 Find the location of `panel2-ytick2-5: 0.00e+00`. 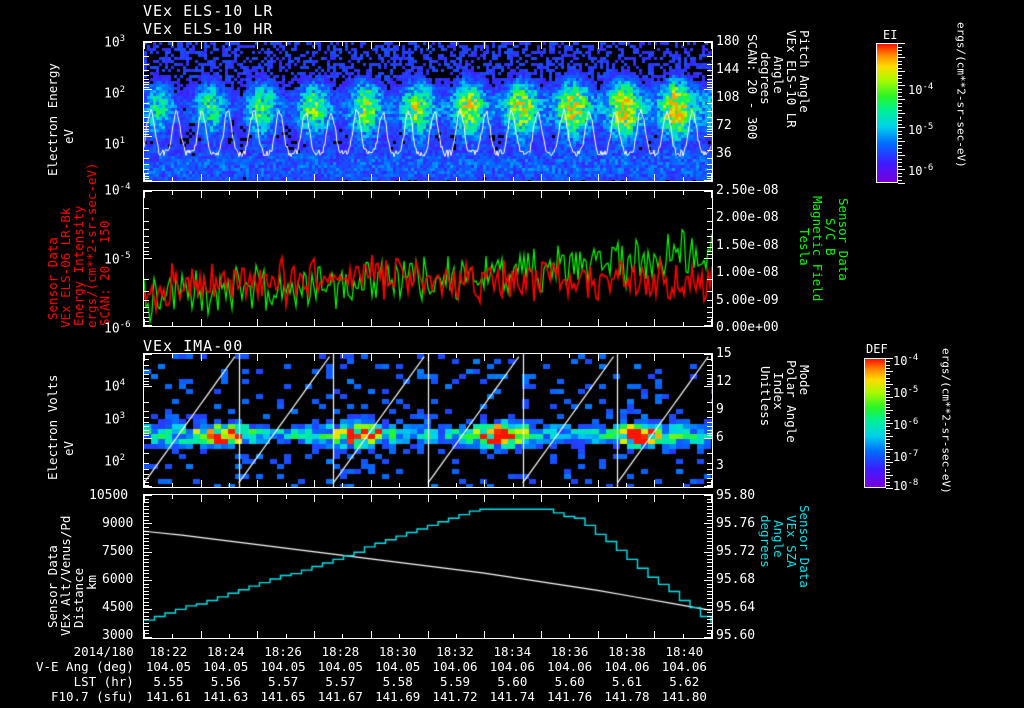

panel2-ytick2-5: 0.00e+00 is located at coordinates (747, 327).